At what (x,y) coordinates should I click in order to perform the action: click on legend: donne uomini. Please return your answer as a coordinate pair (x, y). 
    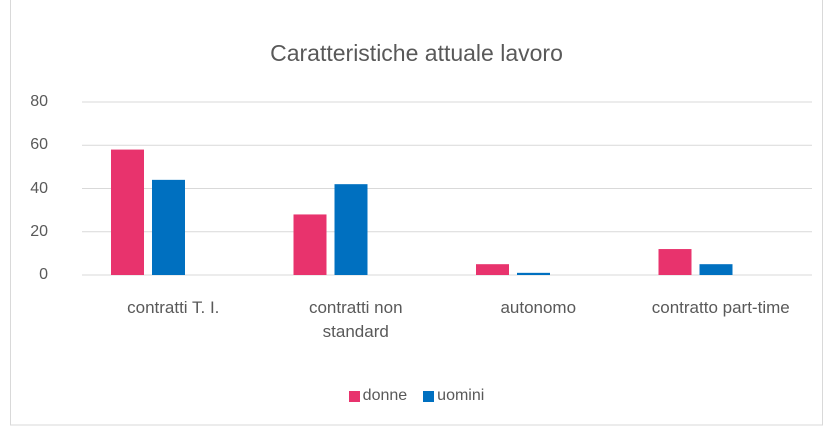
    Looking at the image, I should click on (416, 396).